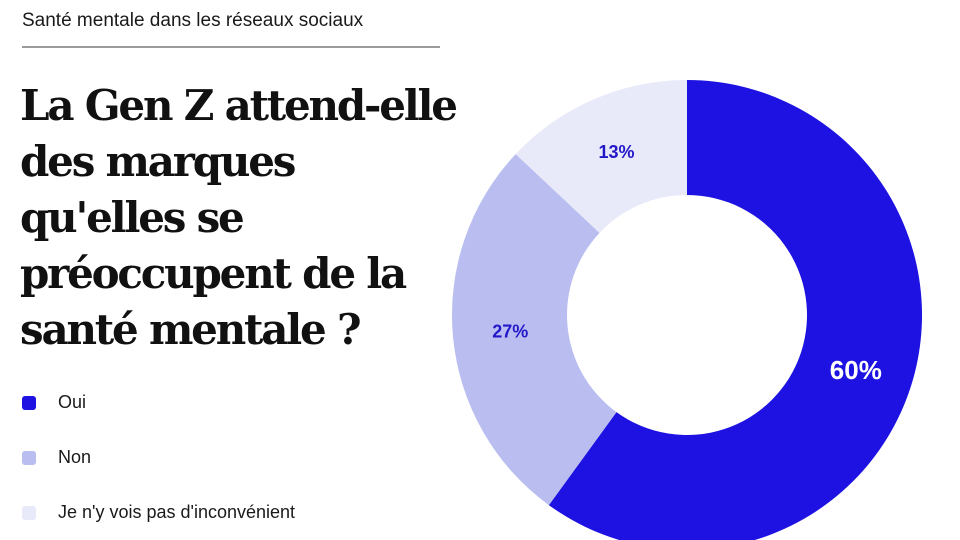 The height and width of the screenshot is (540, 960). Describe the element at coordinates (510, 332) in the screenshot. I see `slice-label-non: 27%` at that location.